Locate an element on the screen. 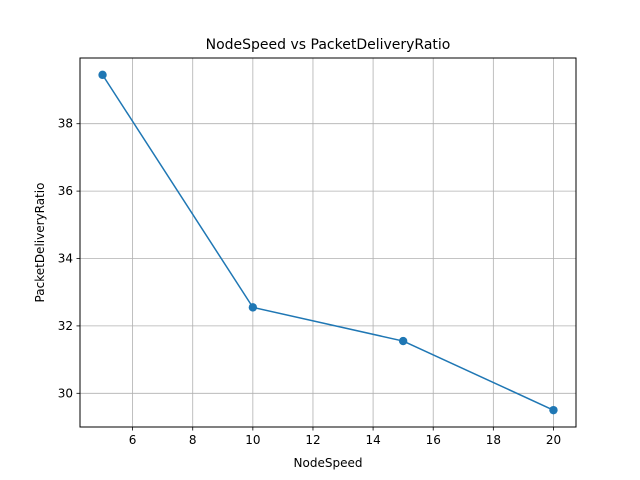 This screenshot has height=480, width=640. y-axis-label: PacketDeliveryRatio is located at coordinates (40, 243).